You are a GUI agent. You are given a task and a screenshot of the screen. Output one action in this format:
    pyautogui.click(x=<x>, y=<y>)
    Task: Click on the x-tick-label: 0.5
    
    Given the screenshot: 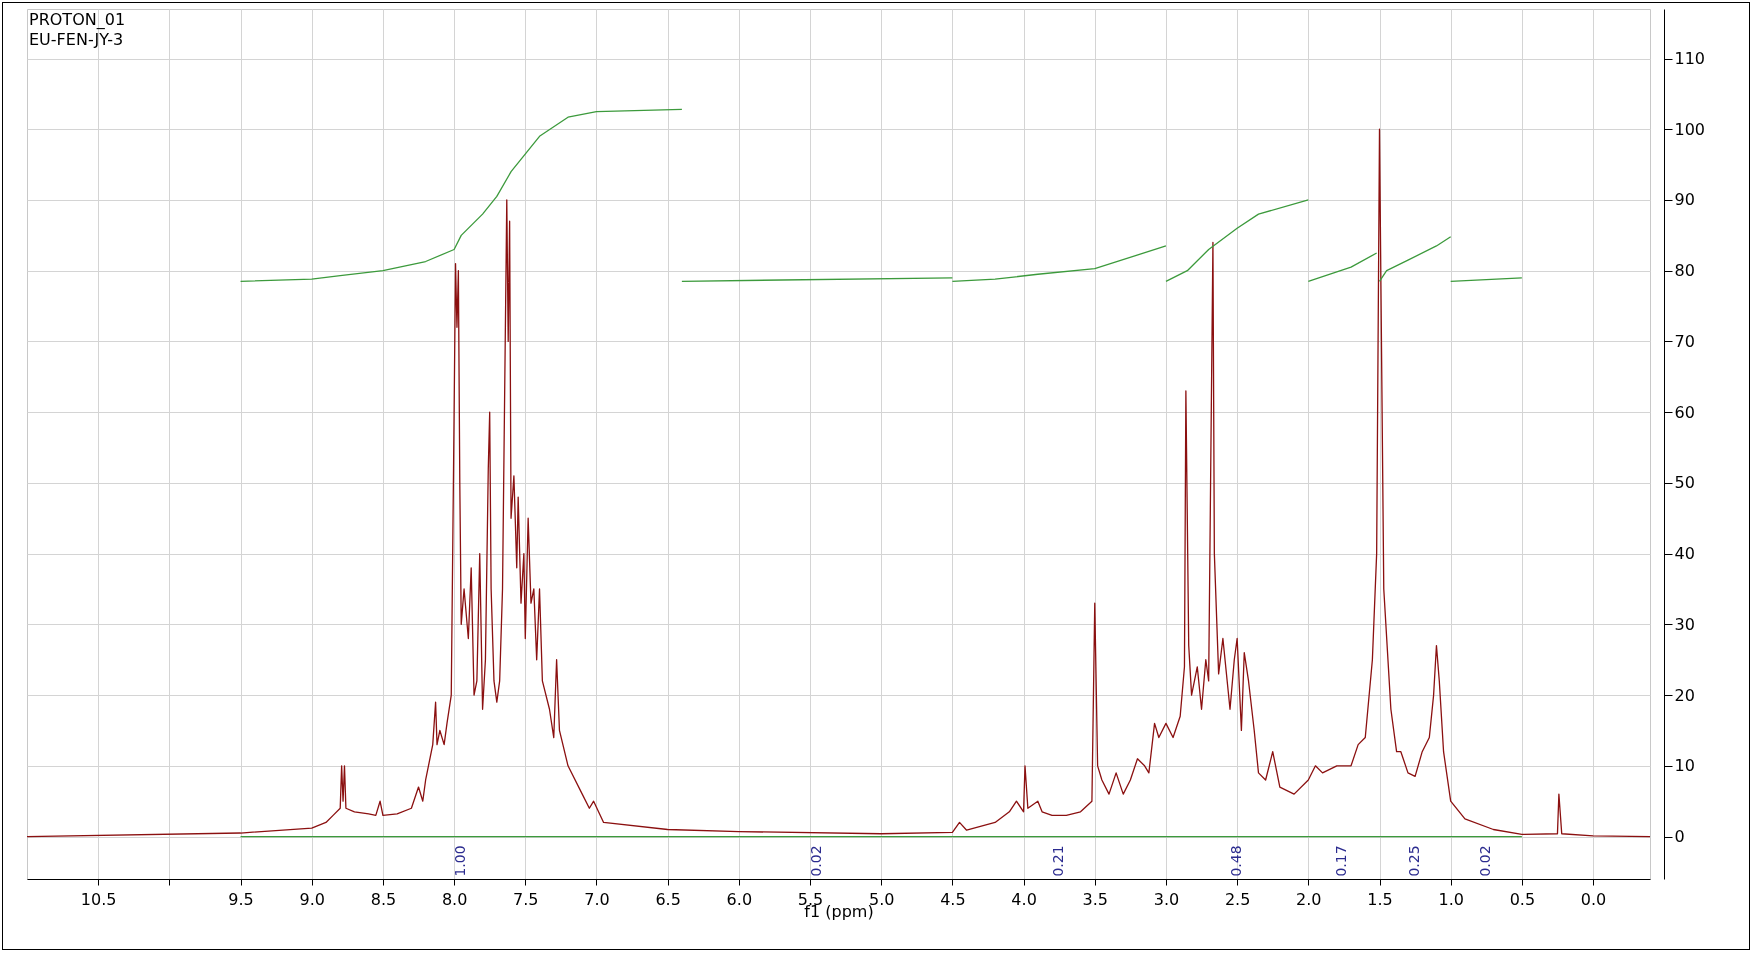 What is the action you would take?
    pyautogui.click(x=1522, y=899)
    